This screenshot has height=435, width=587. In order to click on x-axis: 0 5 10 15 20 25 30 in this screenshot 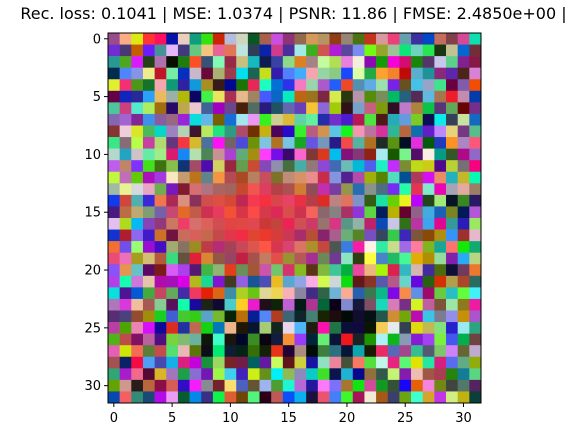, I will do `click(291, 414)`.